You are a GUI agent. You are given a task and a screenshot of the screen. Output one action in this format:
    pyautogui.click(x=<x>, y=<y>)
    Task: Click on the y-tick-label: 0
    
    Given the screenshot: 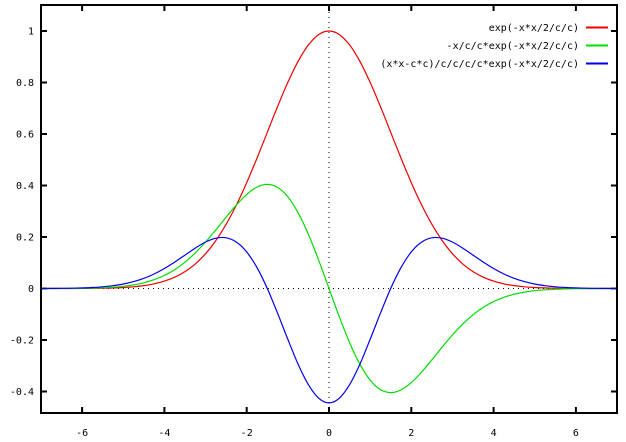 What is the action you would take?
    pyautogui.click(x=31, y=289)
    